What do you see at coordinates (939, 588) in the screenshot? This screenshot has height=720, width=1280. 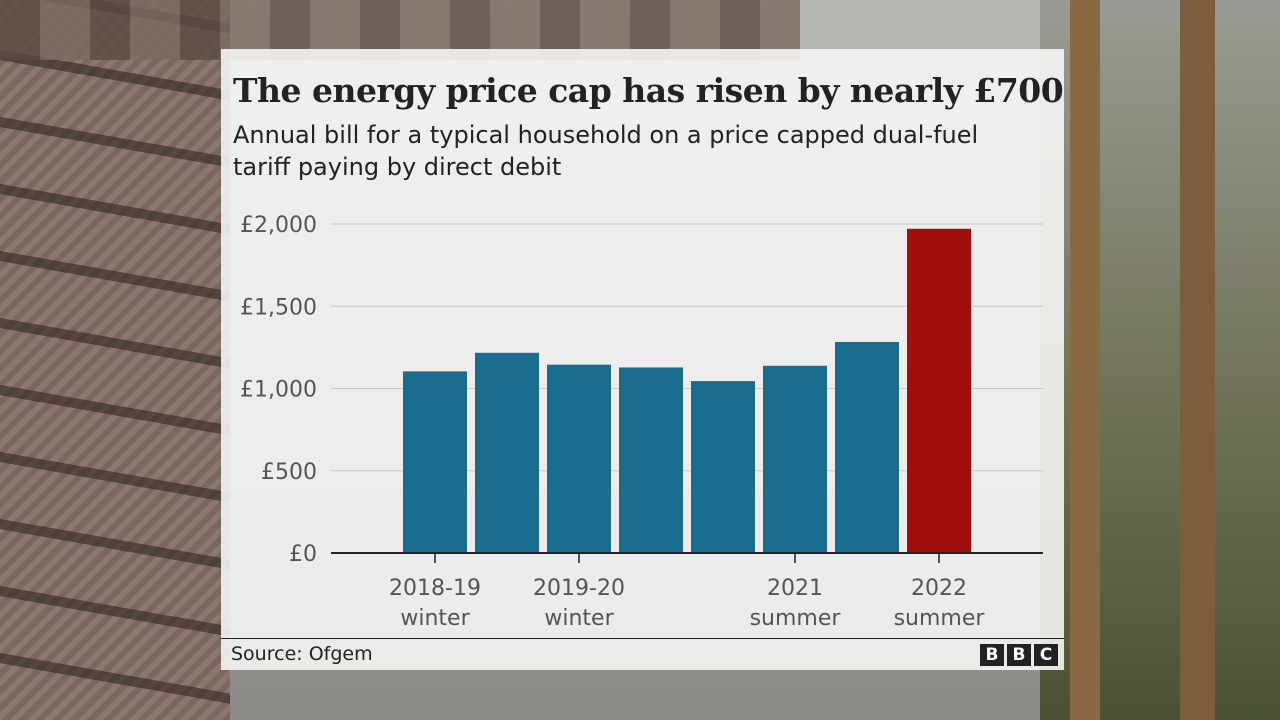 I see `x-tick-label: 2022` at bounding box center [939, 588].